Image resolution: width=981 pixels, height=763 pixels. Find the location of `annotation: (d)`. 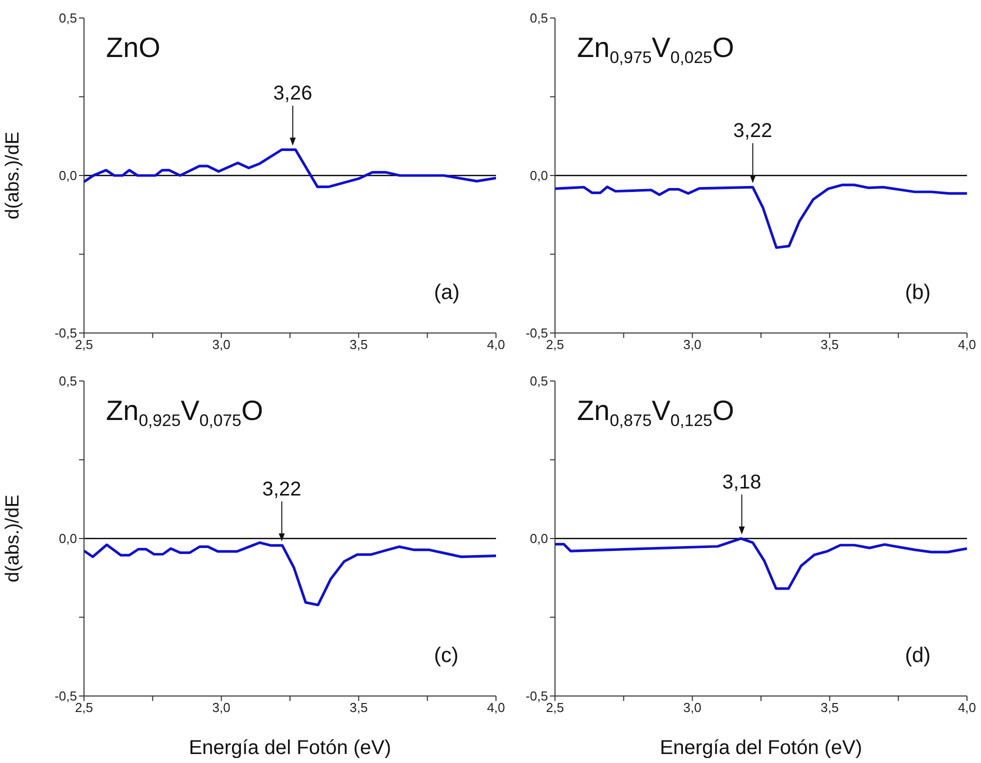

annotation: (d) is located at coordinates (918, 656).